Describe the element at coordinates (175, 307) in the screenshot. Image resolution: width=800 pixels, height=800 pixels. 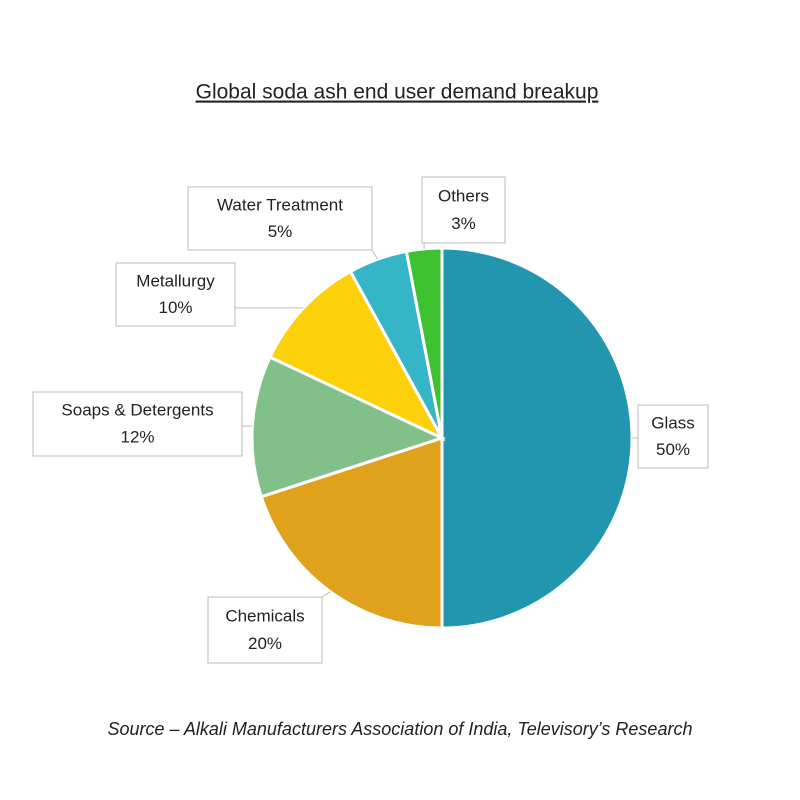
I see `value-label: 10%` at that location.